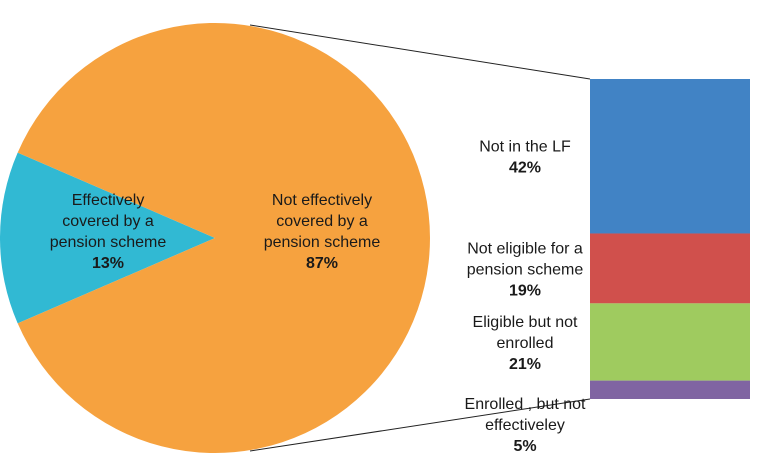  What do you see at coordinates (670, 389) in the screenshot?
I see `bar-segment-enrolled-but-not-effectiveley` at bounding box center [670, 389].